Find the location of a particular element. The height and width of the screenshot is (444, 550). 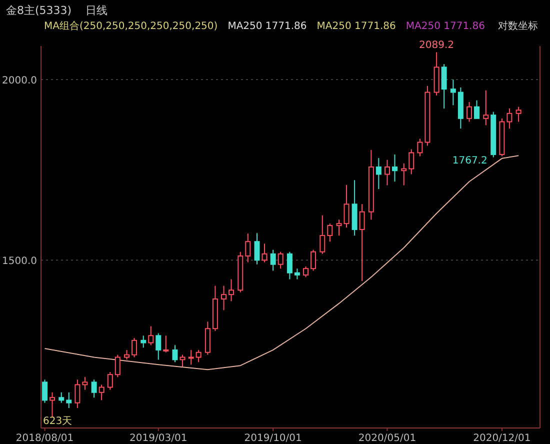

chart-title: 金8主(5333) is located at coordinates (39, 10).